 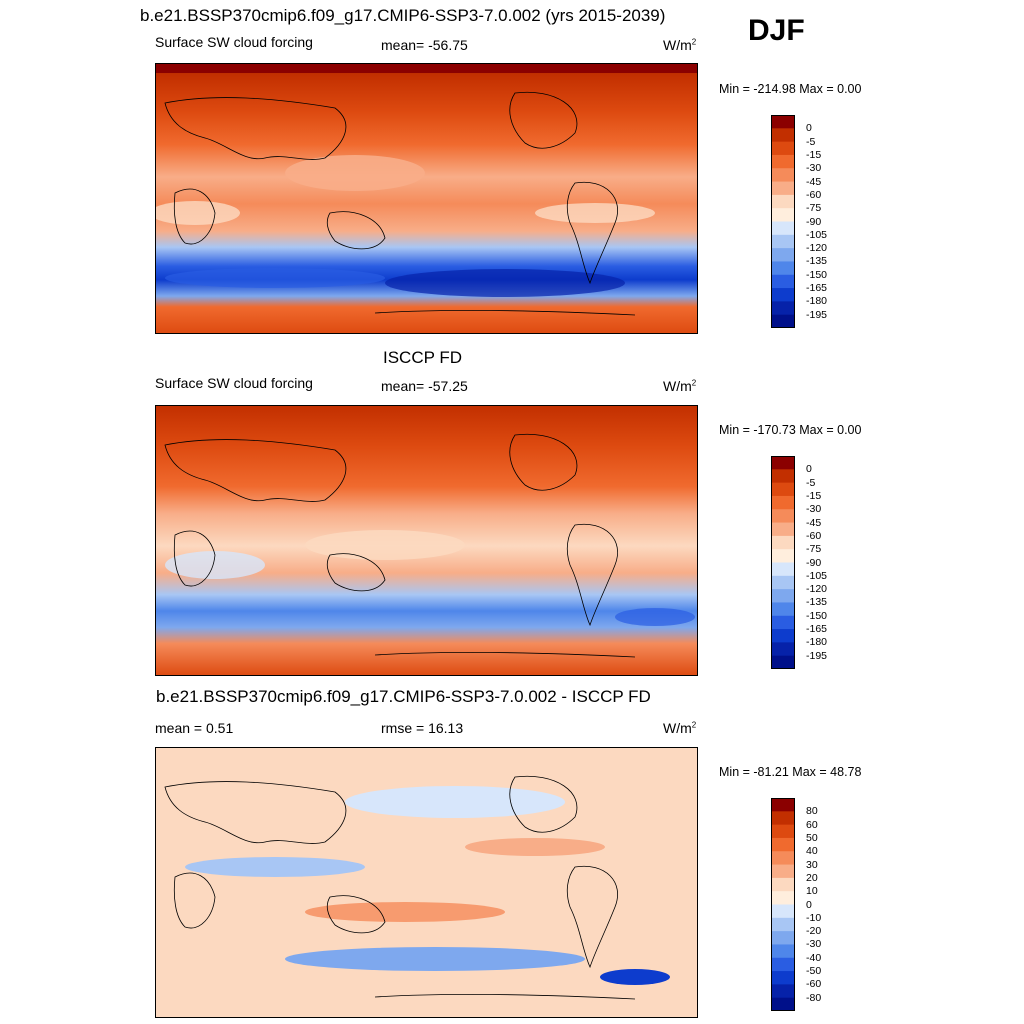 What do you see at coordinates (680, 45) in the screenshot?
I see `panel-1-units: W/m2` at bounding box center [680, 45].